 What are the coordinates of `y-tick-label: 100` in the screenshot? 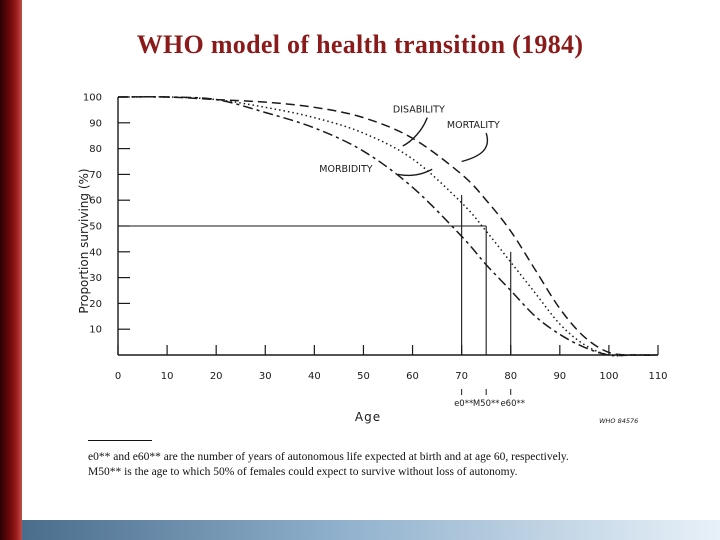 It's located at (92, 98).